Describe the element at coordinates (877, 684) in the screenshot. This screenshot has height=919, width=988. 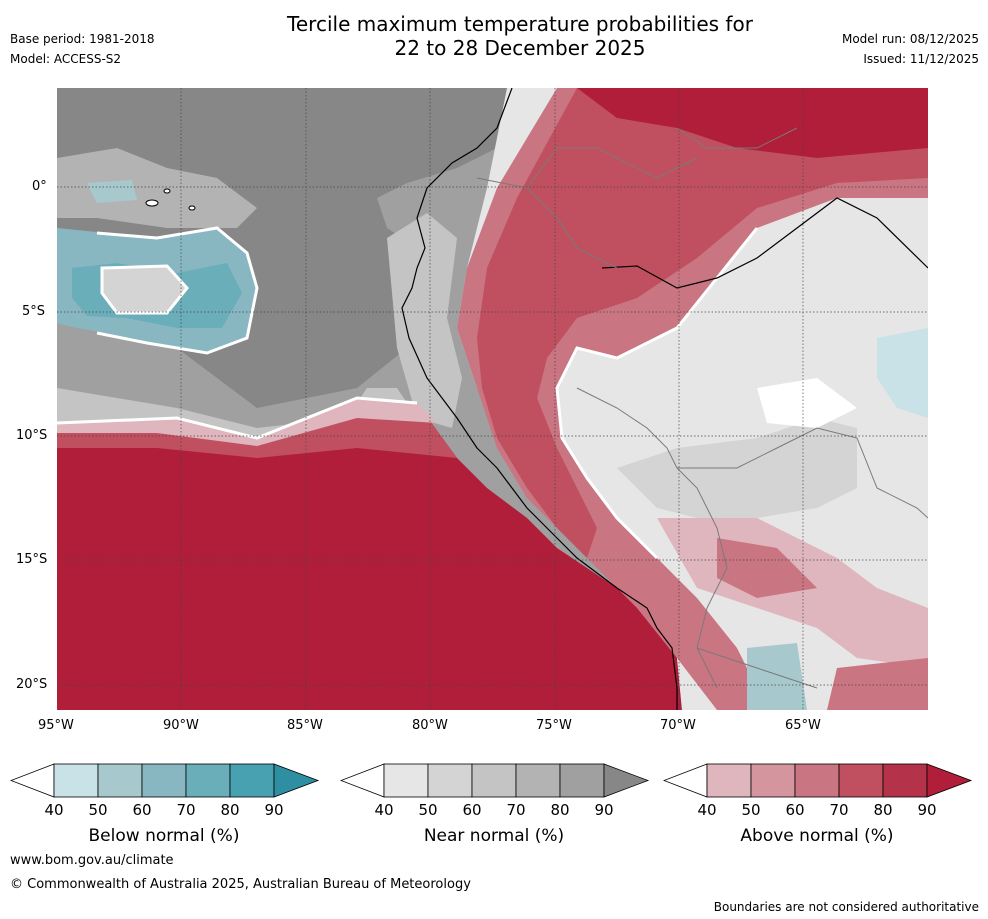
I see `above-normal-70-far-southeast` at that location.